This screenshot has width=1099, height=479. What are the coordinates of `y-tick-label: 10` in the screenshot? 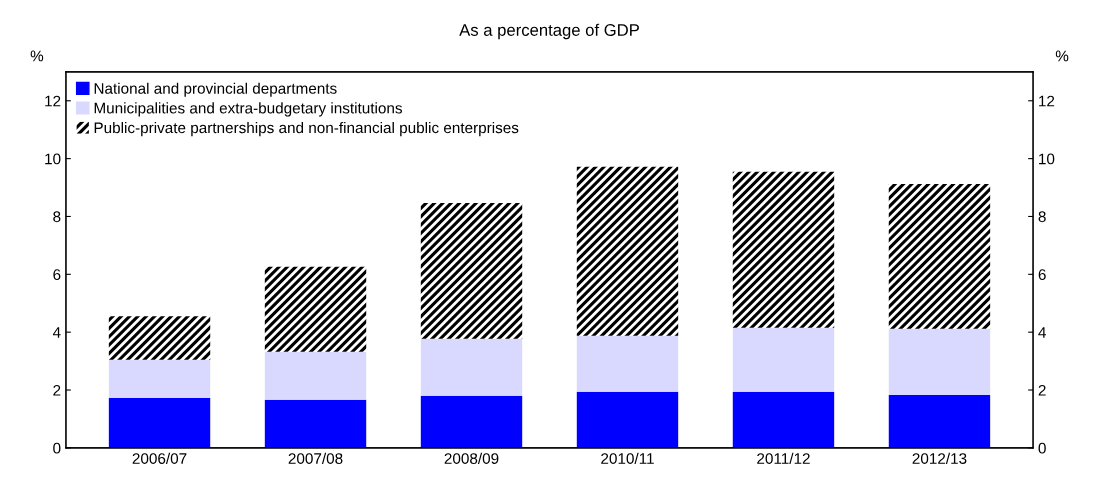 It's located at (53, 159).